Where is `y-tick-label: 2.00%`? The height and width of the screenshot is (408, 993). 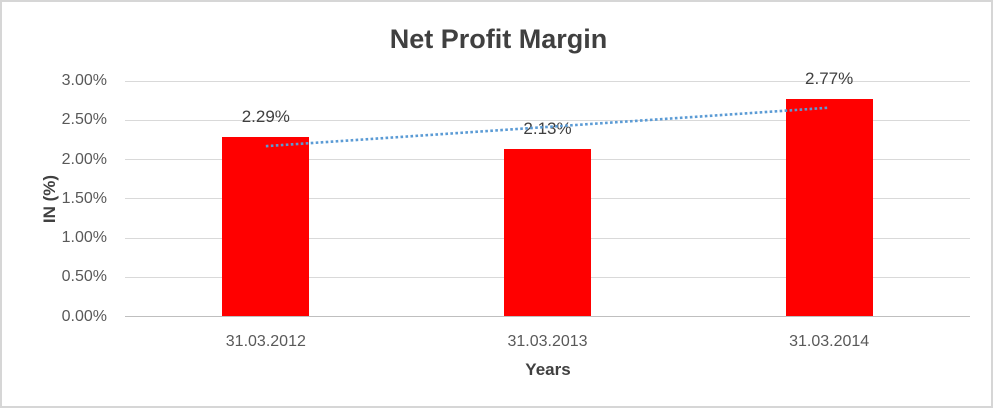
y-tick-label: 2.00% is located at coordinates (84, 159).